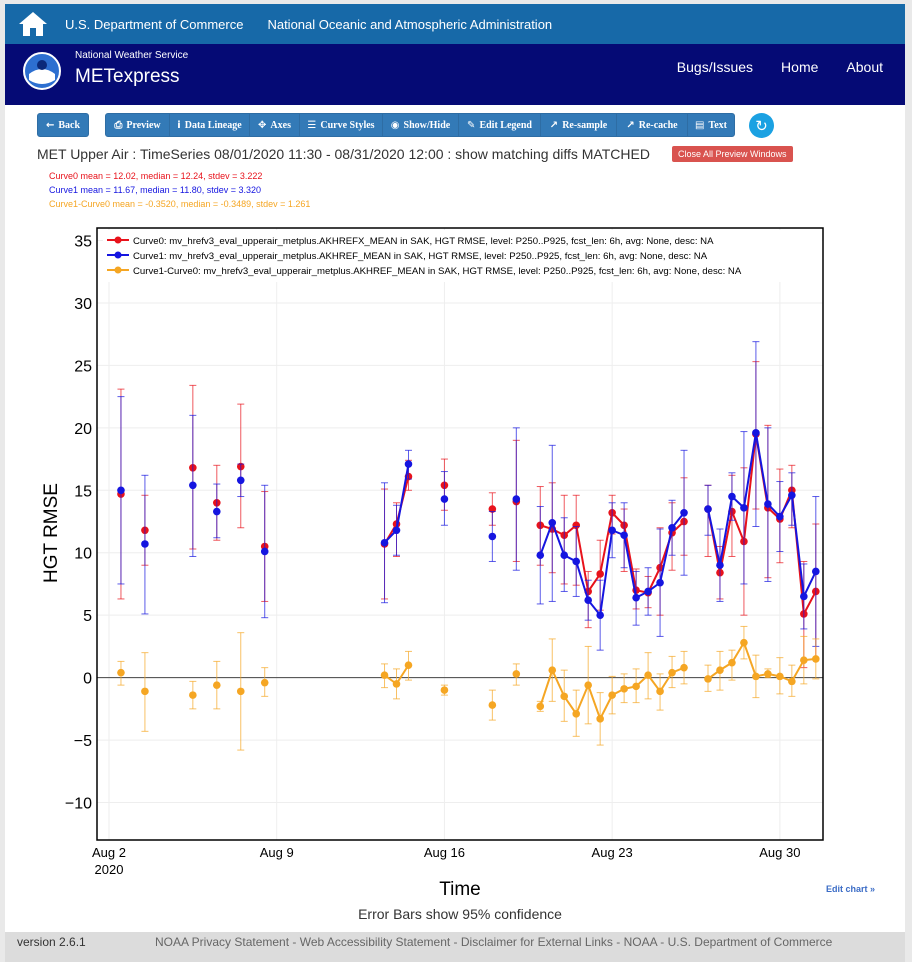  I want to click on y-tick-label: −5, so click(83, 741).